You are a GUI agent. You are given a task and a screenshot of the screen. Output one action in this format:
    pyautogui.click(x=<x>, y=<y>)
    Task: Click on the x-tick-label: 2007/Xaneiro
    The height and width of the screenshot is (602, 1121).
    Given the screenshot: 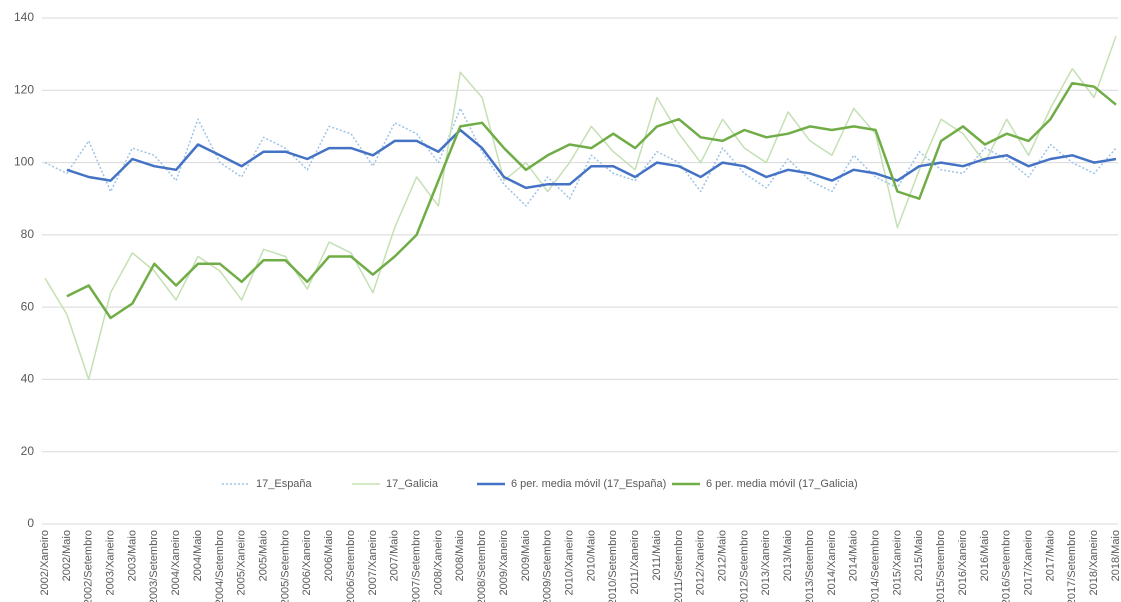 What is the action you would take?
    pyautogui.click(x=373, y=562)
    